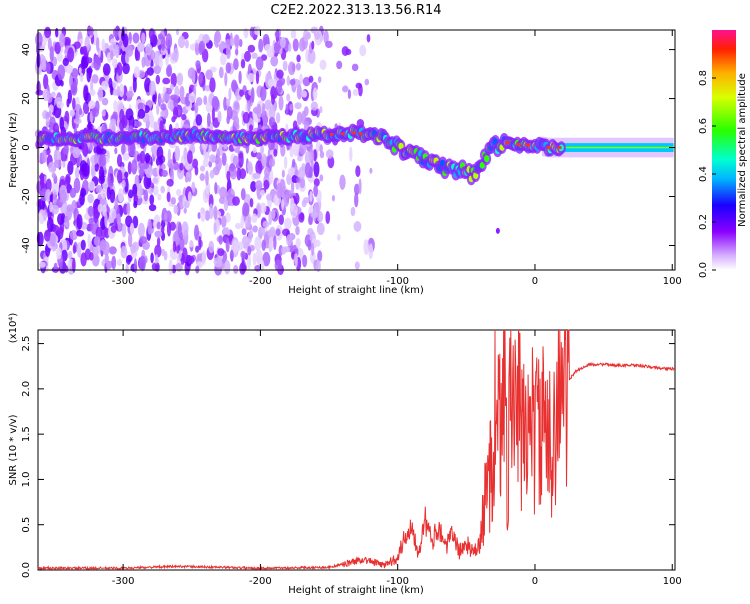 This screenshot has height=604, width=750. I want to click on stray-speck, so click(497, 230).